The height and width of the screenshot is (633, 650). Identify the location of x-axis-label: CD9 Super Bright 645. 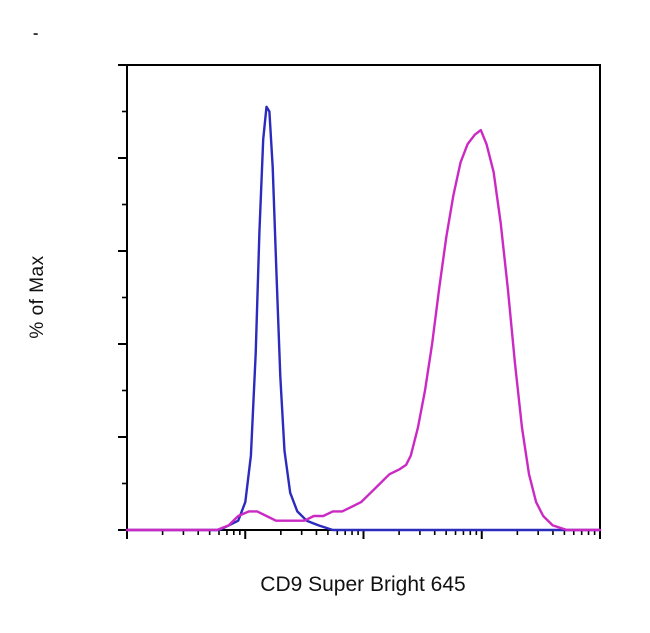
(363, 584).